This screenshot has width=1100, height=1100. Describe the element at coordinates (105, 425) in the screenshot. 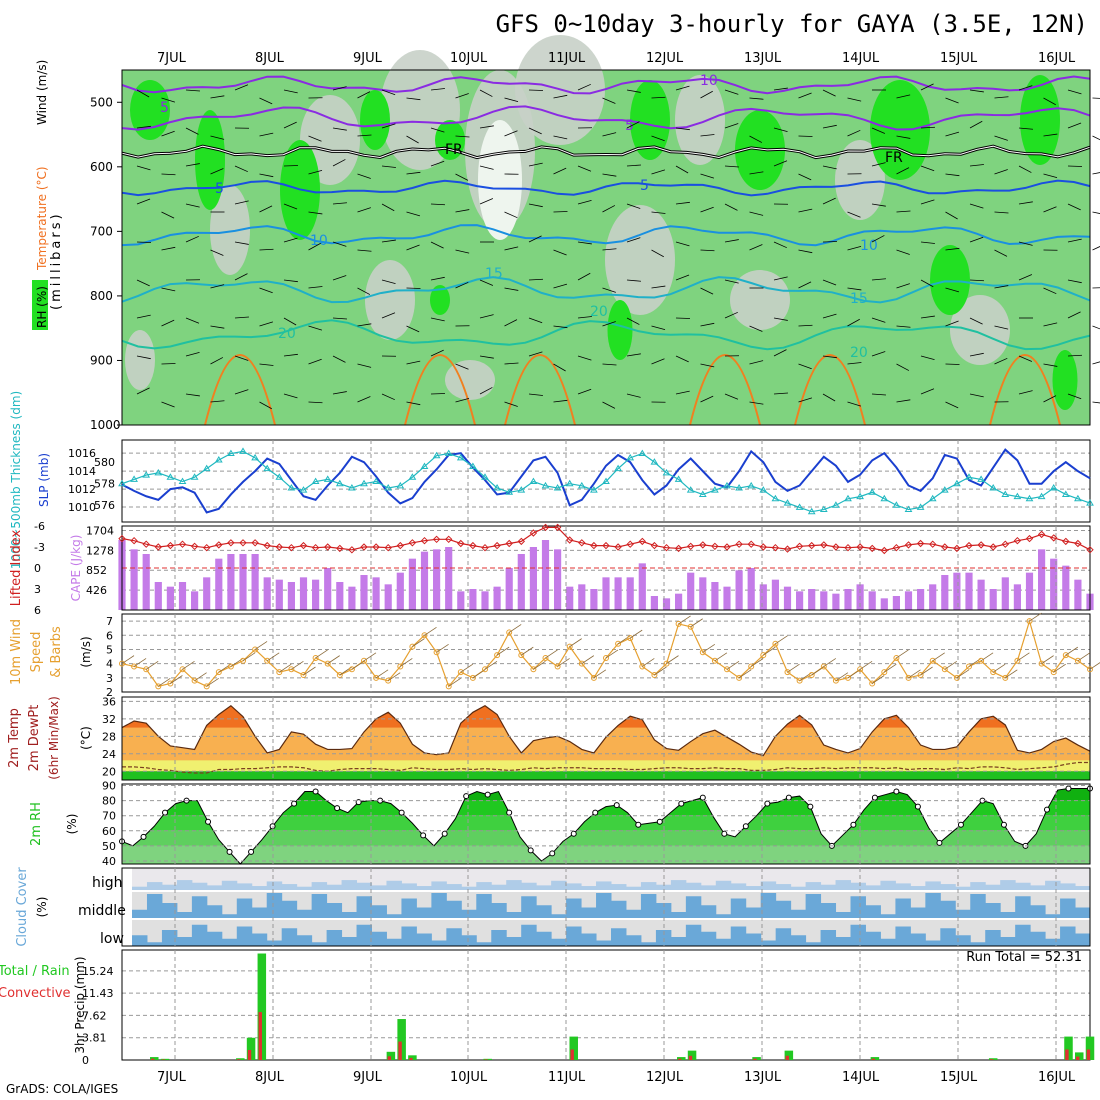

I see `pressure-tick-label: 1000` at that location.